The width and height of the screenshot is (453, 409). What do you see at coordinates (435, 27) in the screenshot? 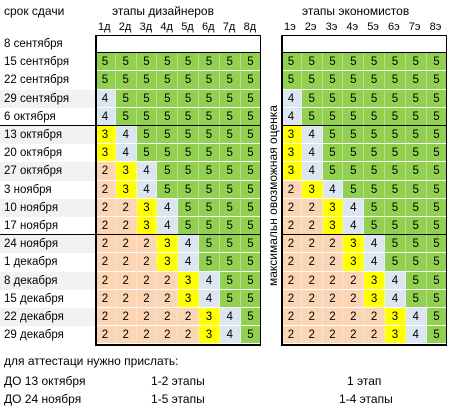
I see `stage-header-8э: 8э` at bounding box center [435, 27].